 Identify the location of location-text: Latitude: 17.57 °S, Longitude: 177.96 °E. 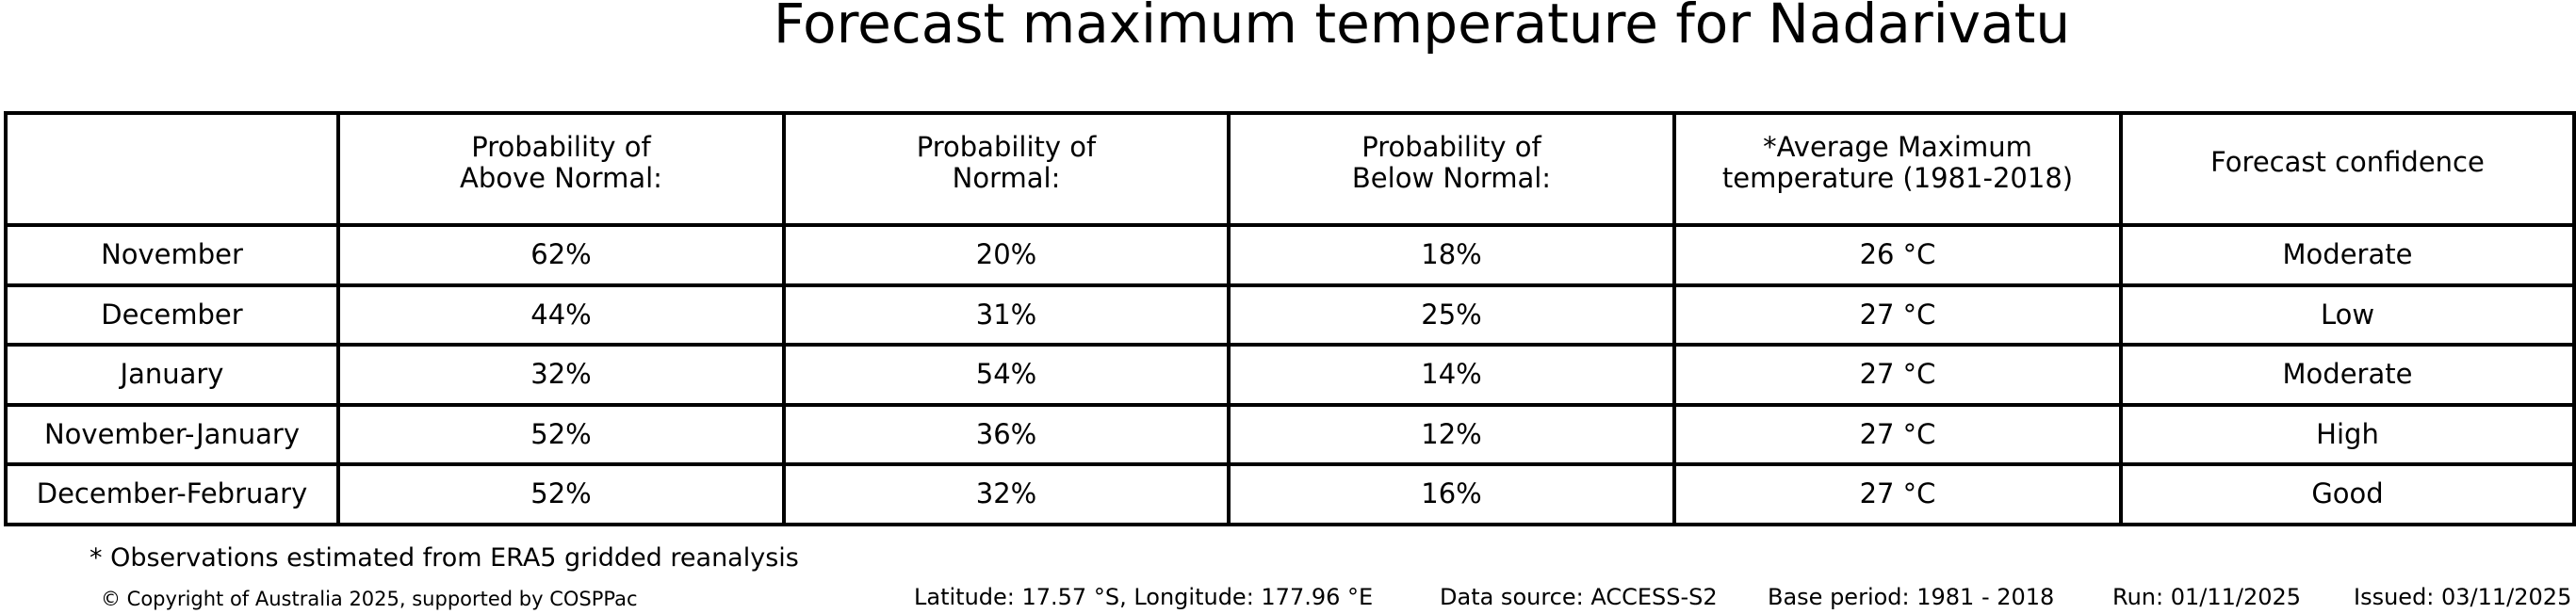
(1144, 597).